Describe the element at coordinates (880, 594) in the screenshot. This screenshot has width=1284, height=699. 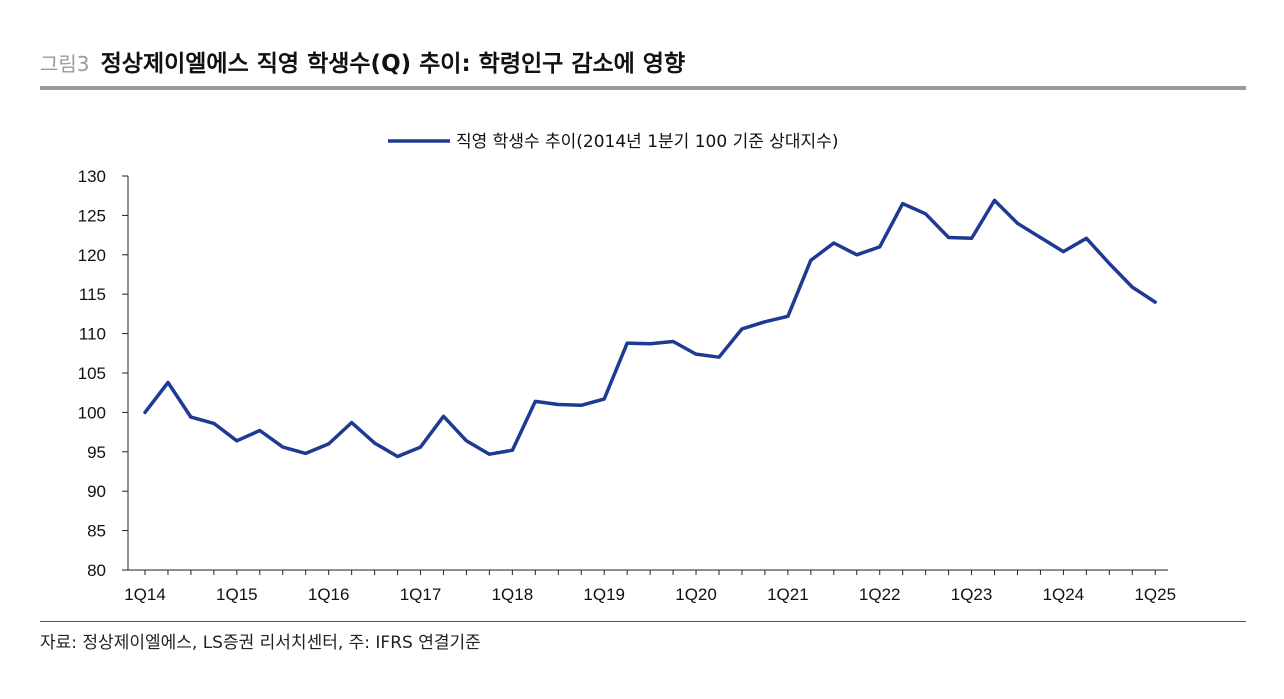
I see `x-tick-label: 1Q22` at that location.